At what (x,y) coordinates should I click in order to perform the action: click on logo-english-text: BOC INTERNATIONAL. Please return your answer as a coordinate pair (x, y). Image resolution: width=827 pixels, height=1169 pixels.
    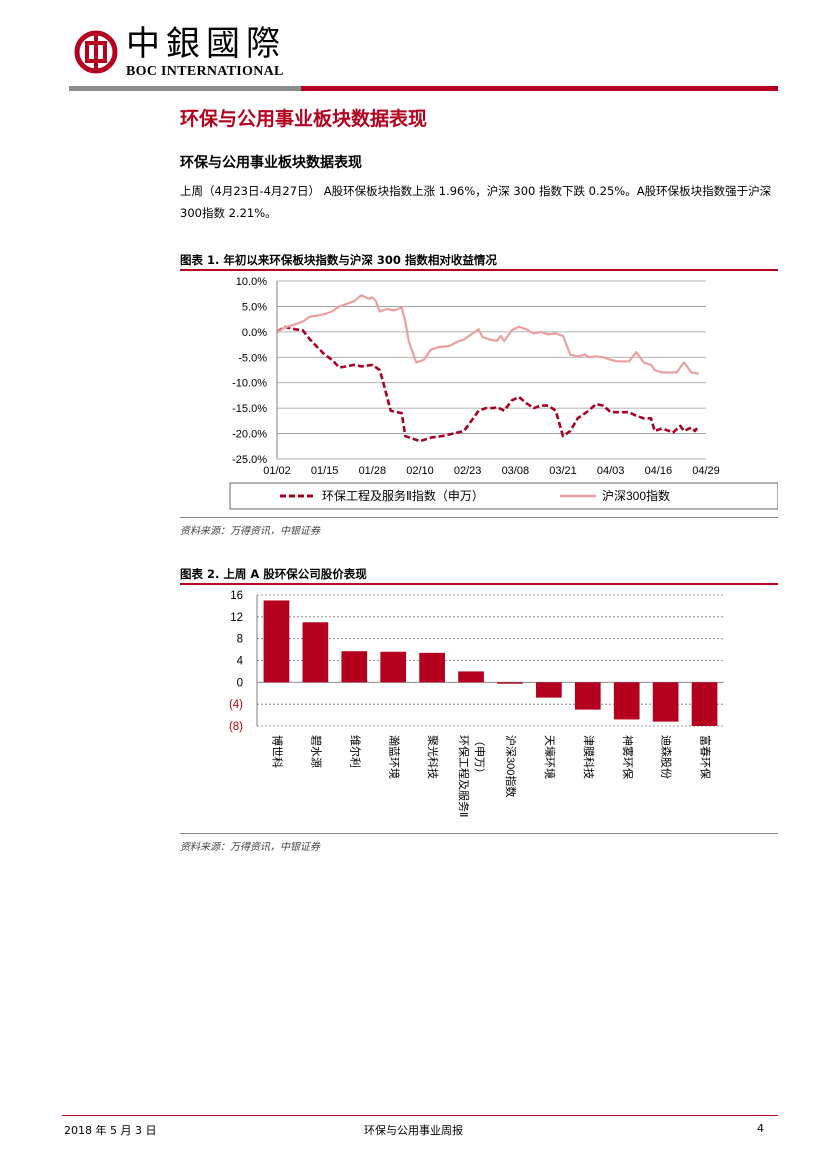
    Looking at the image, I should click on (205, 71).